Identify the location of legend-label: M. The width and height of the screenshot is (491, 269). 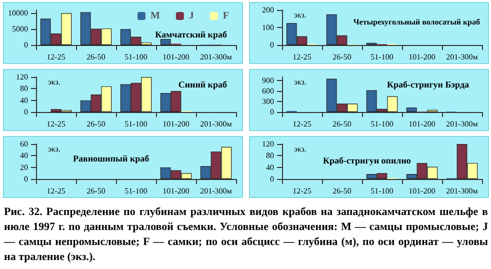
(155, 16).